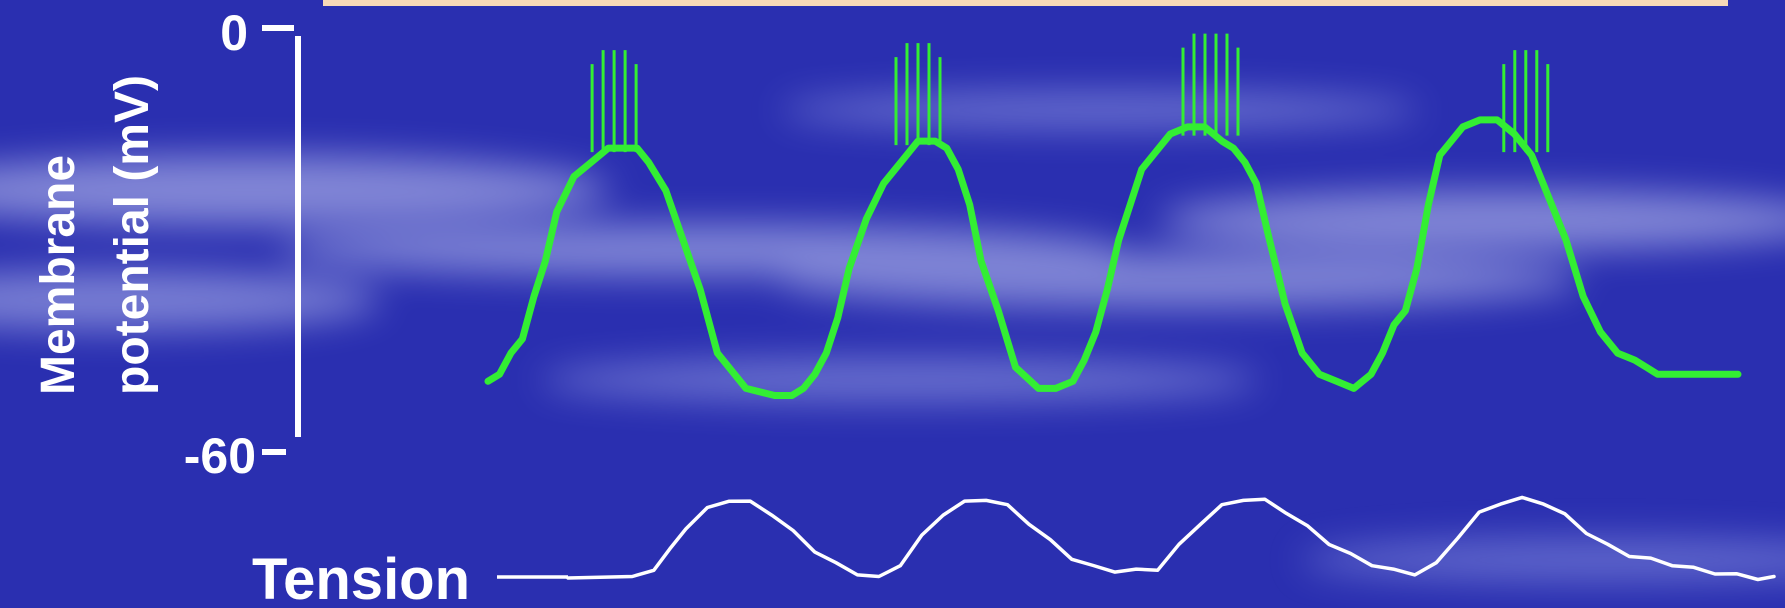 The height and width of the screenshot is (608, 1785). Describe the element at coordinates (58, 275) in the screenshot. I see `y-axis-title-line1: Membrane` at that location.